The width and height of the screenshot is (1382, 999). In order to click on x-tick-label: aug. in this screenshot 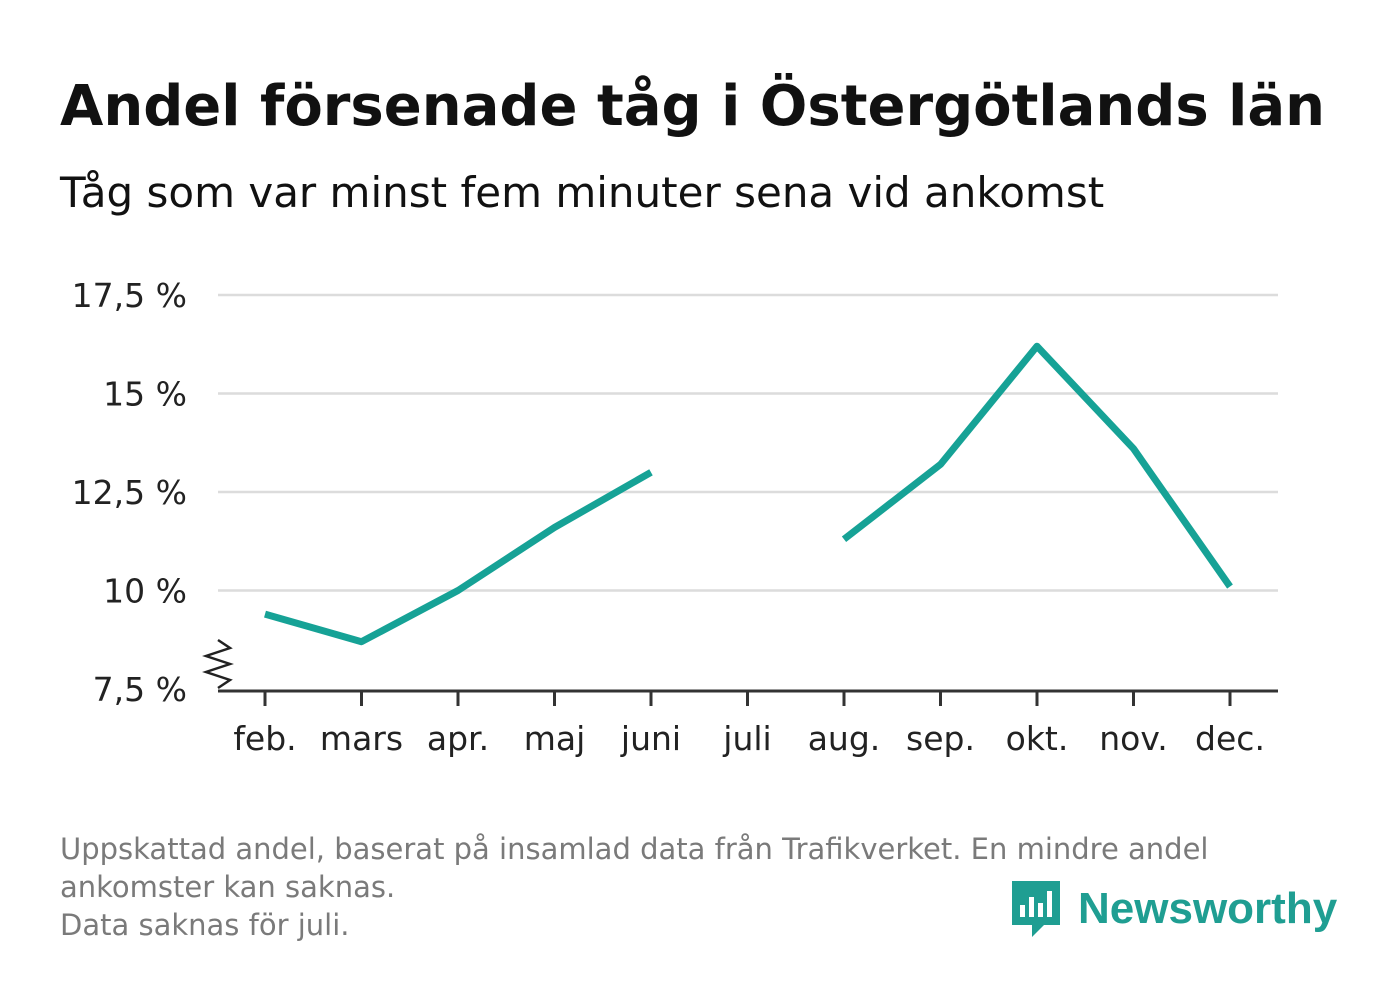, I will do `click(844, 738)`.